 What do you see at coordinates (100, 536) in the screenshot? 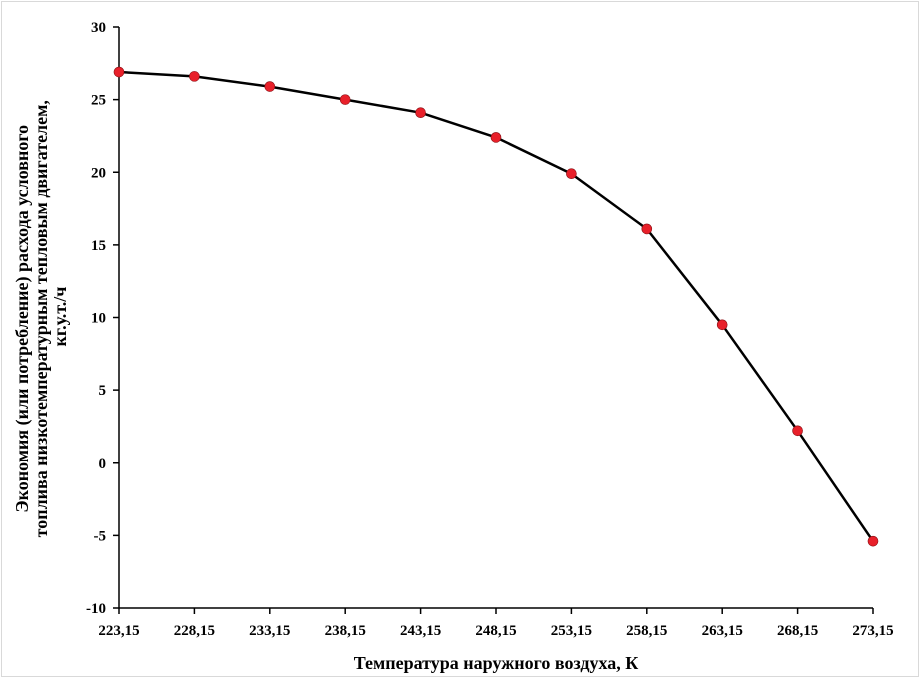
I see `y-tick-label: -5` at bounding box center [100, 536].